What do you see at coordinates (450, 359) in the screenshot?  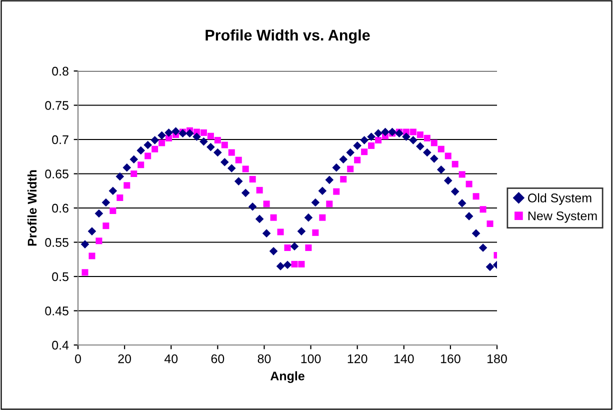 I see `x-tick-label: 160` at bounding box center [450, 359].